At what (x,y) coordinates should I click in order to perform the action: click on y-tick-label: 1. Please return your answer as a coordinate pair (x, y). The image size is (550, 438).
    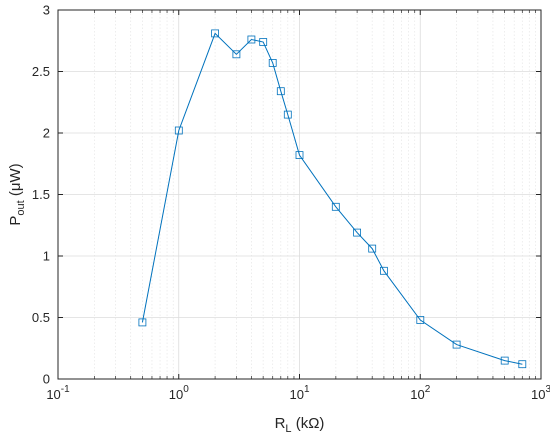
    Looking at the image, I should click on (46, 256).